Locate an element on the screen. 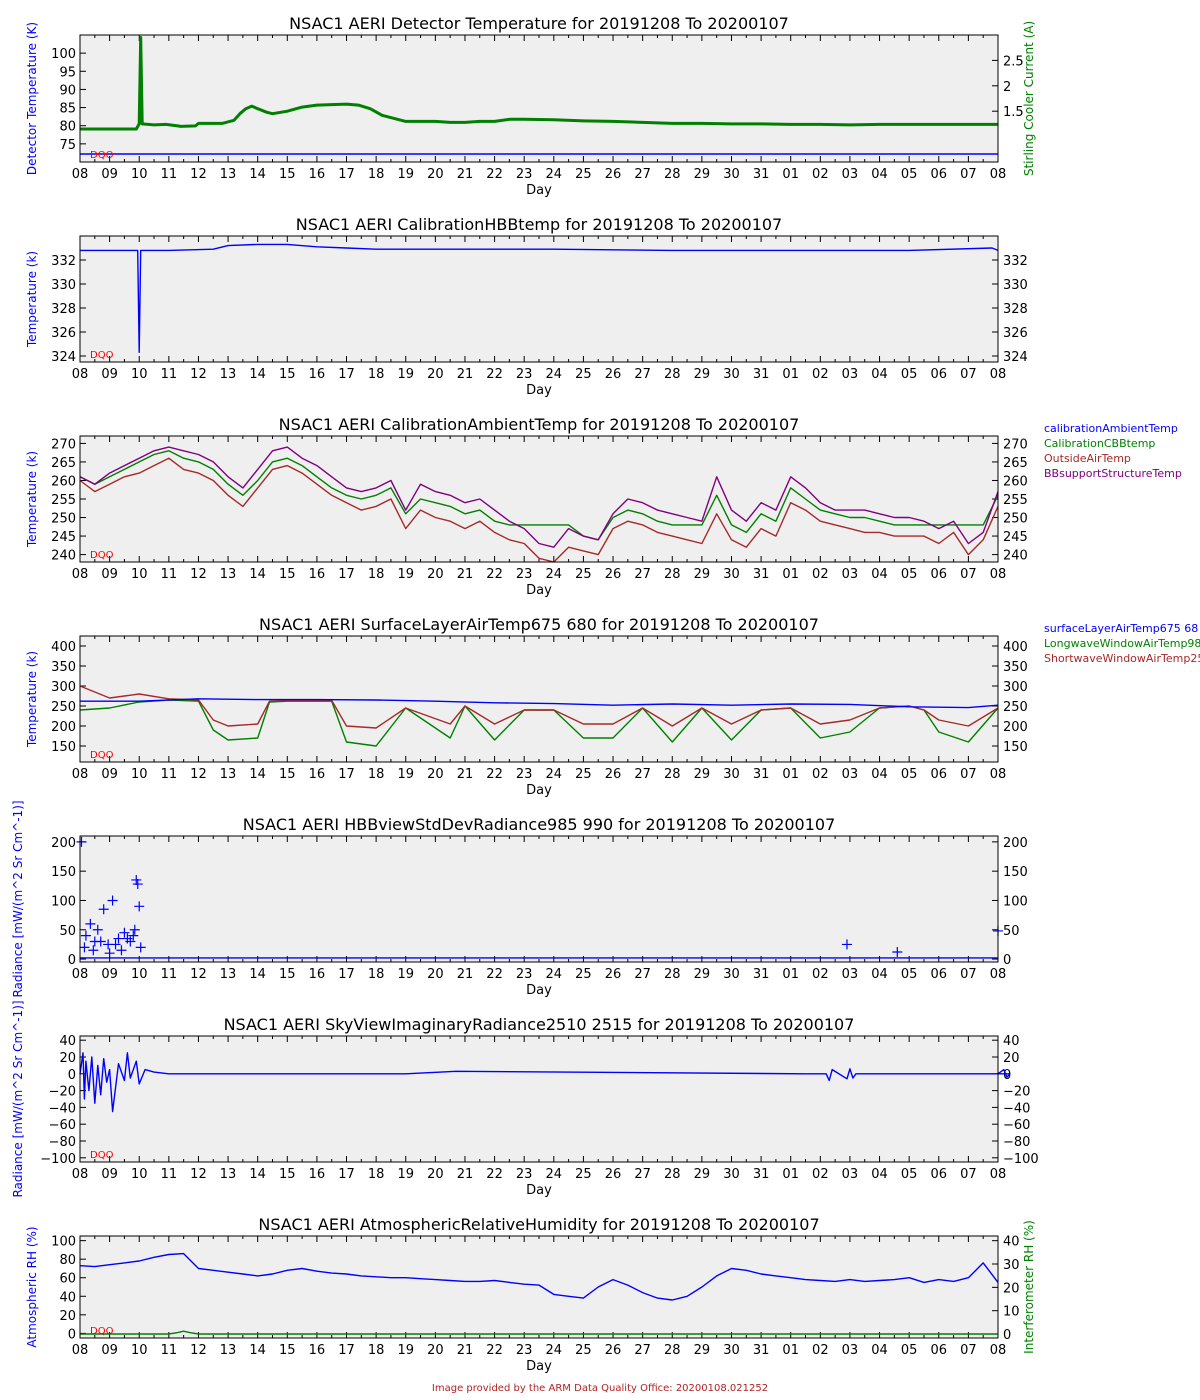 The image size is (1200, 1400). y-tick-label: 326 is located at coordinates (63, 333).